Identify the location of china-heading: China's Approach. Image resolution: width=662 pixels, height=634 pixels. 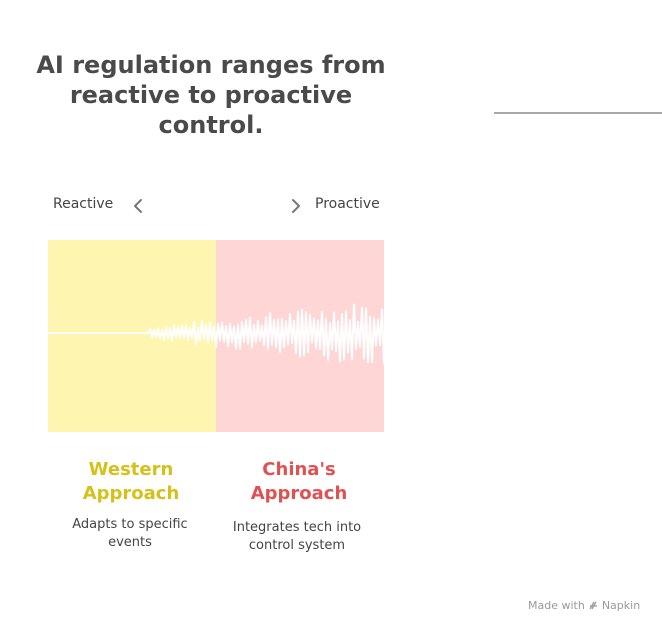
(299, 482).